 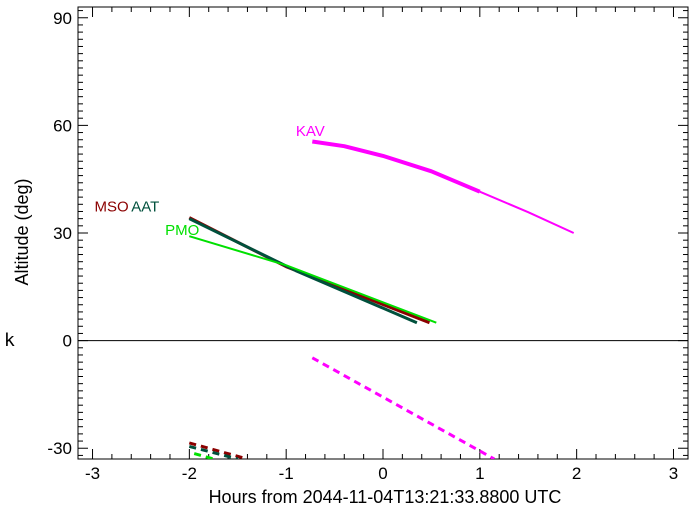 What do you see at coordinates (310, 131) in the screenshot?
I see `series-label-kav: KAV` at bounding box center [310, 131].